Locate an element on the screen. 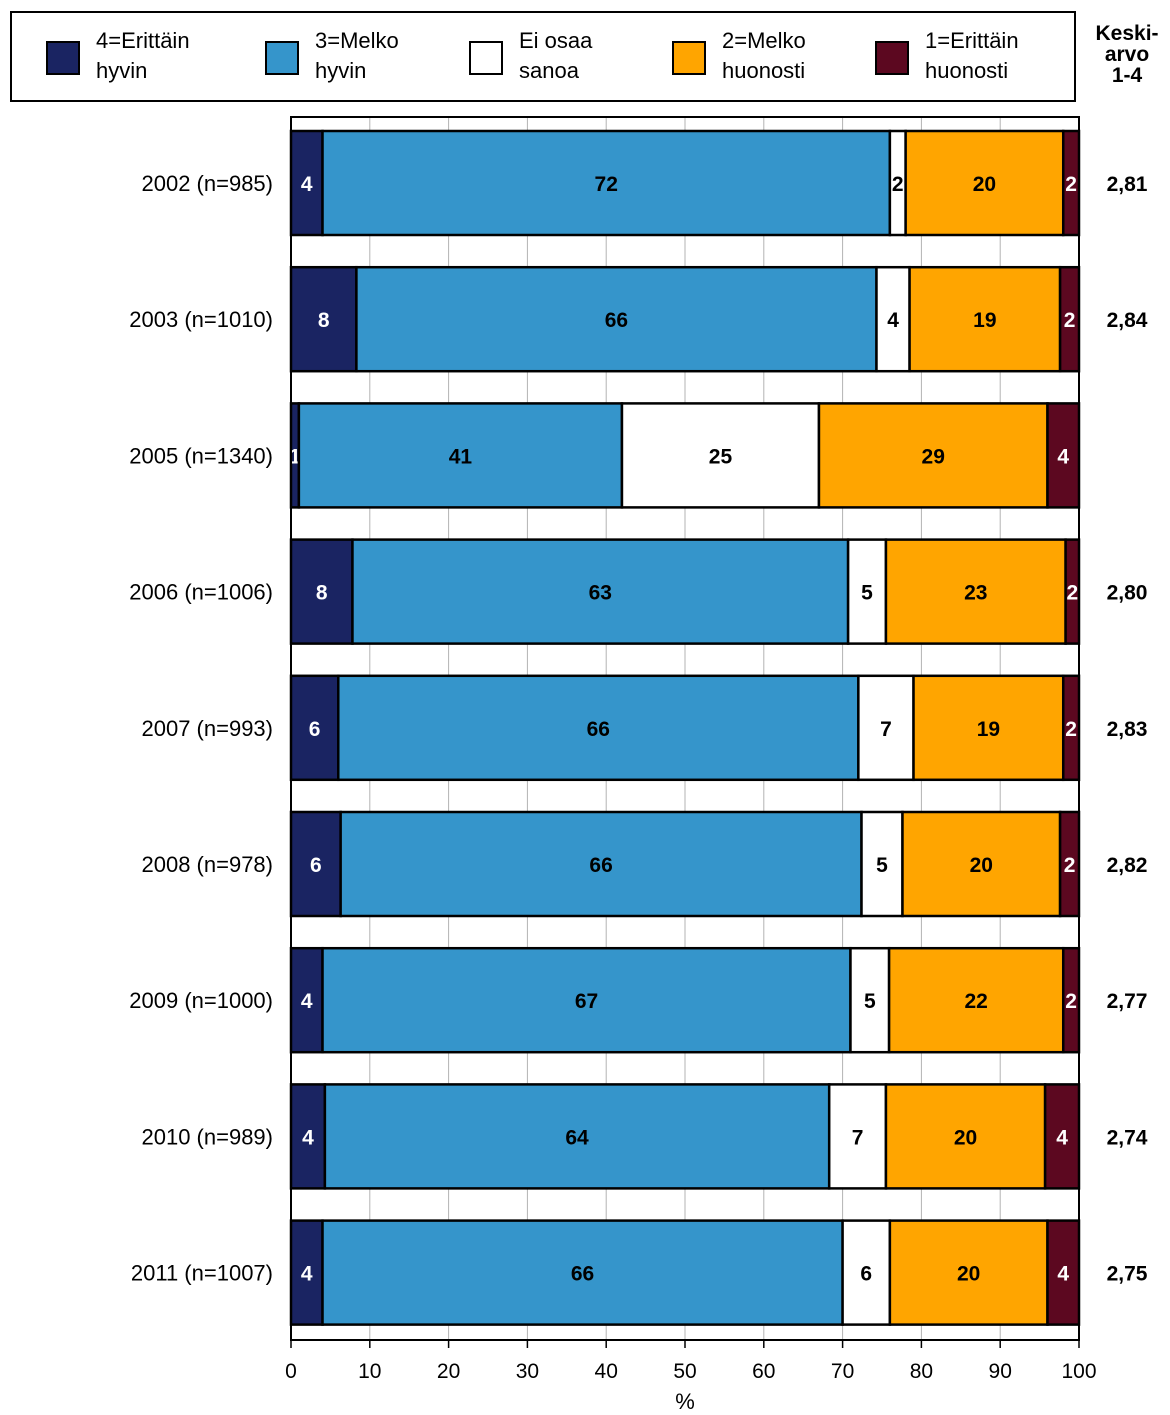 This screenshot has width=1170, height=1415. mean-header: Keski-arvo 1-4 is located at coordinates (1126, 54).